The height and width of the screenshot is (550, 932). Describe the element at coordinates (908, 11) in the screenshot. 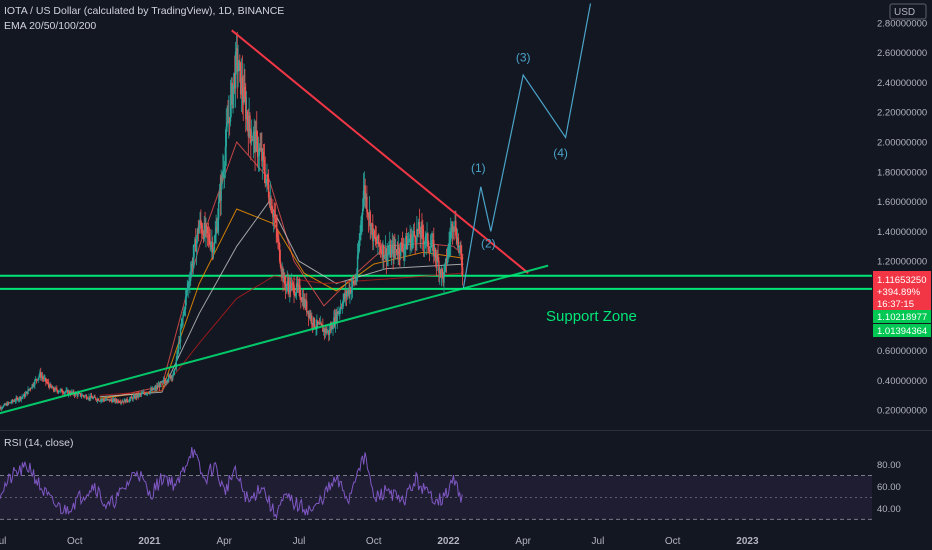

I see `currency-selector: USD` at that location.